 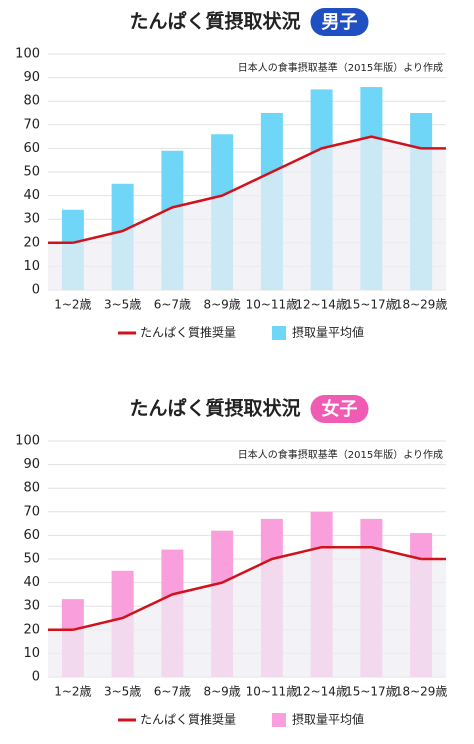 I want to click on line-area, so click(x=247, y=612).